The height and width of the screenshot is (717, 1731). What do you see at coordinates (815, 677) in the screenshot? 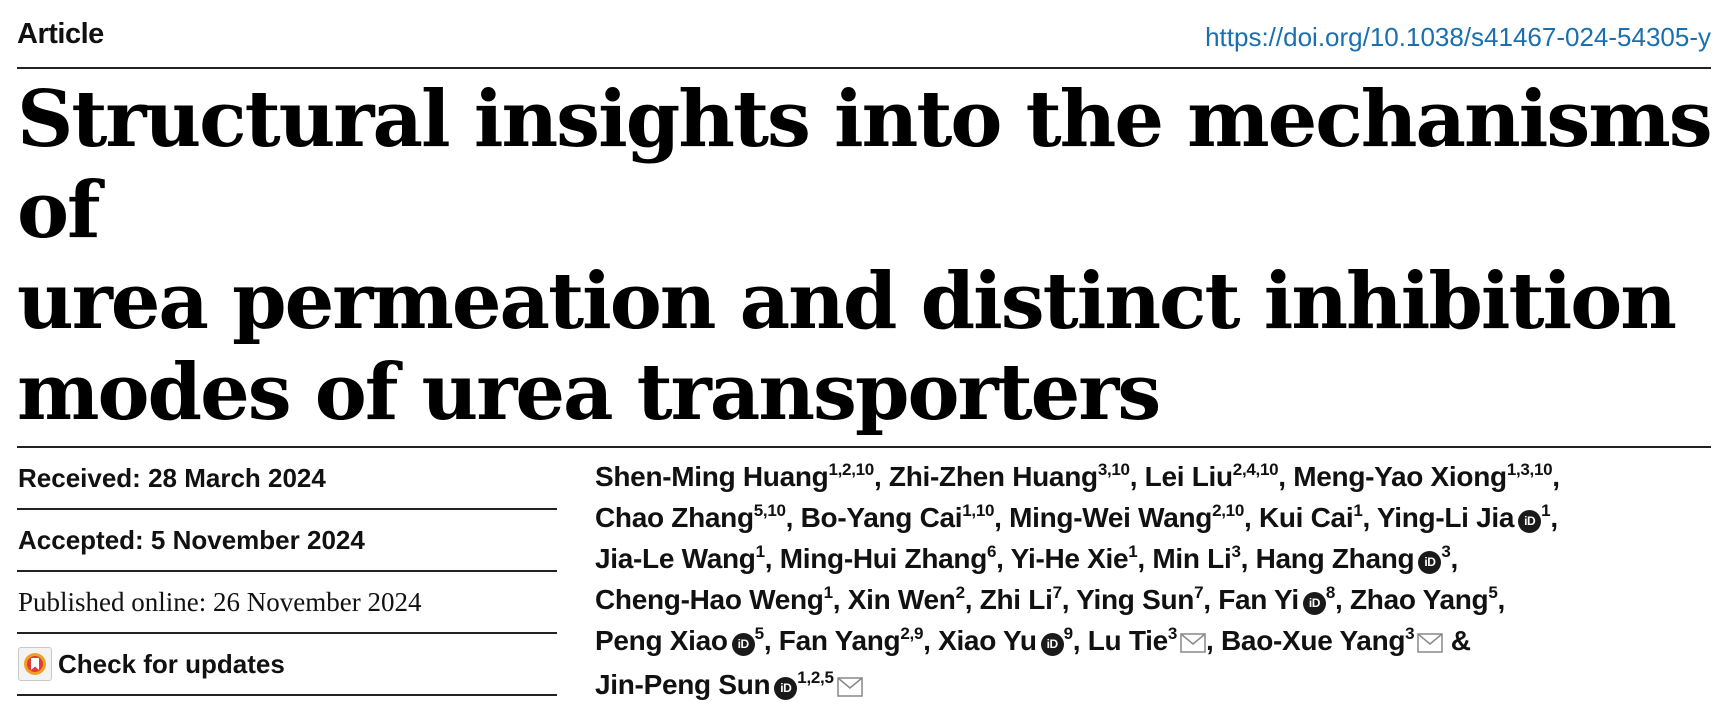
I see `affiliation-marker: 1,2,5` at bounding box center [815, 677].